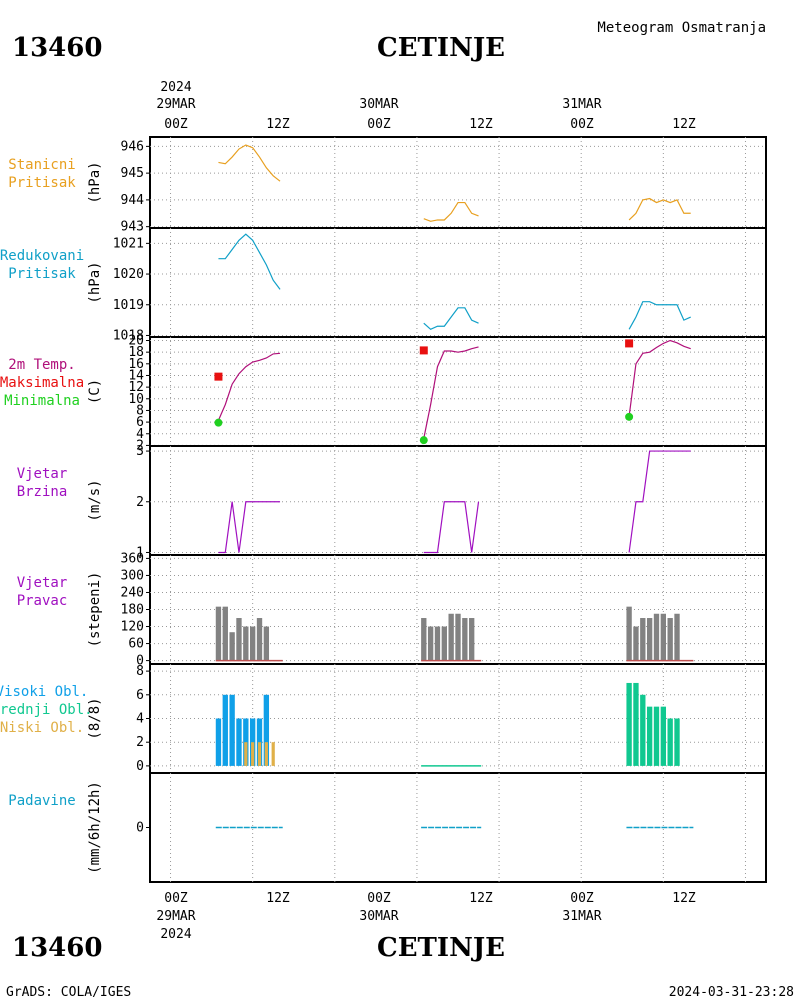 The image size is (800, 1000). What do you see at coordinates (458, 500) in the screenshot?
I see `wind_speed-frame` at bounding box center [458, 500].